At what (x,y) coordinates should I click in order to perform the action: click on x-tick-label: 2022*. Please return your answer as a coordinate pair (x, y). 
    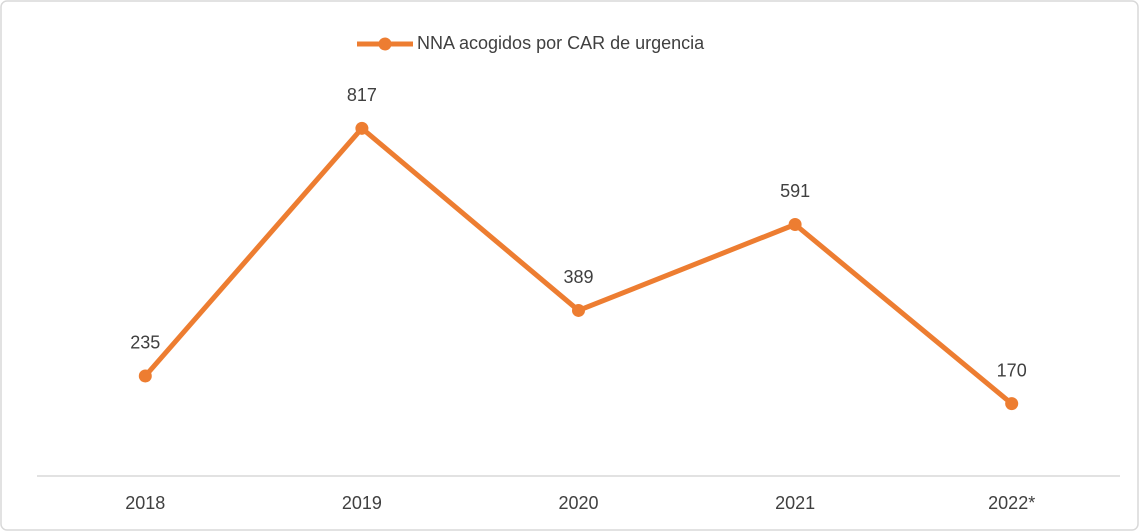
    Looking at the image, I should click on (1011, 503).